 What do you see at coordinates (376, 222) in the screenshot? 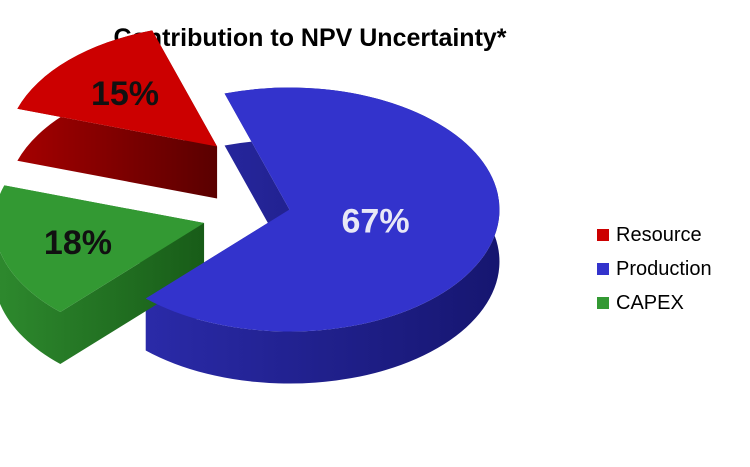
I see `data-label-production: 67%` at bounding box center [376, 222].